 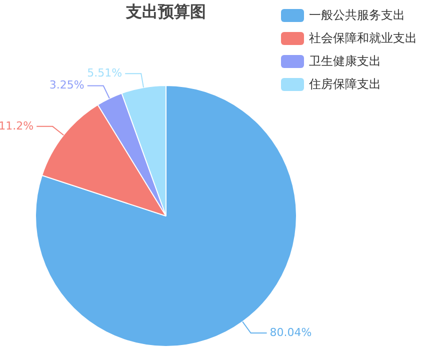 I want to click on data-label: 80.04%, so click(x=291, y=332).